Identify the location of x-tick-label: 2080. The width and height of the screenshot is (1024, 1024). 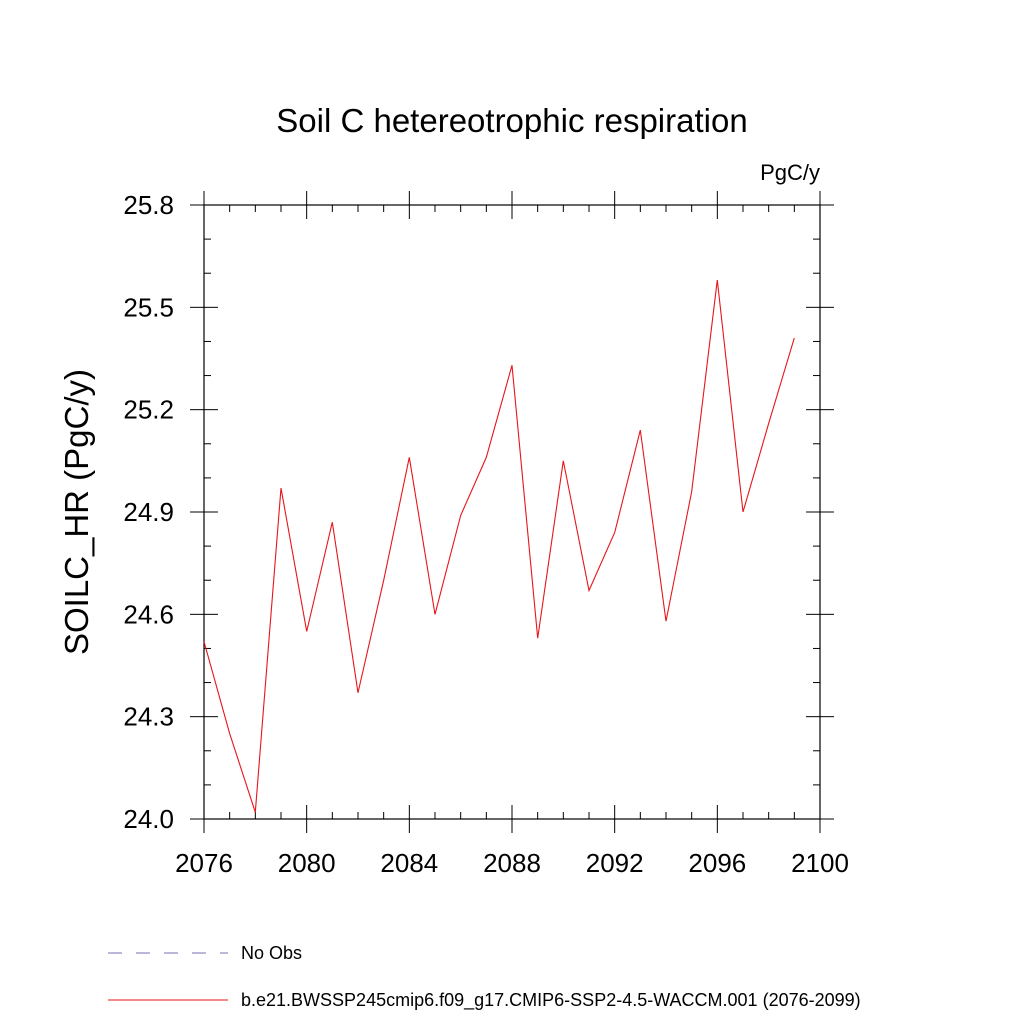
(307, 863).